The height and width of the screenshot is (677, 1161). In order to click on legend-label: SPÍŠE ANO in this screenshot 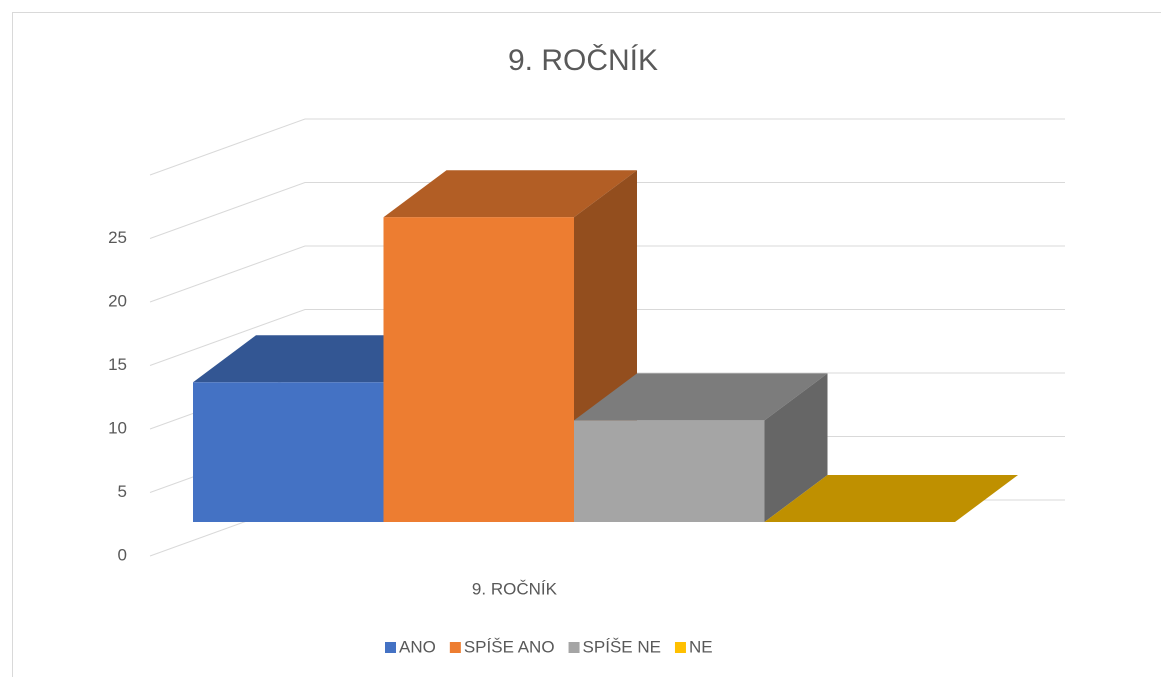, I will do `click(509, 646)`.